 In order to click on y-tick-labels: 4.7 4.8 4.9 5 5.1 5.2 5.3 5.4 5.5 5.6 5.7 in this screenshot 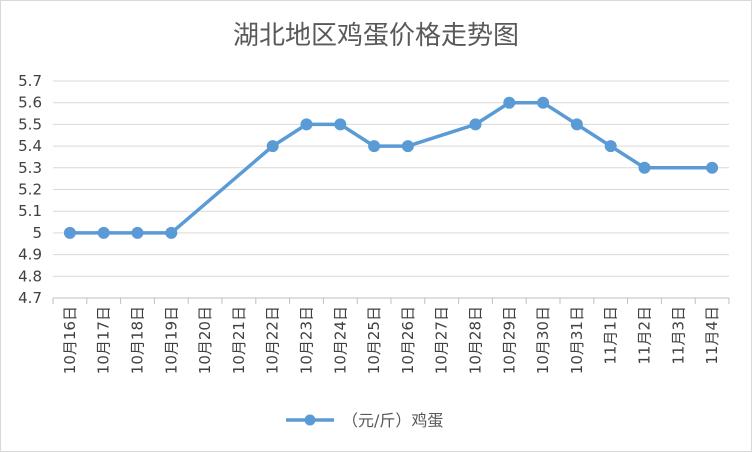, I will do `click(30, 189)`.